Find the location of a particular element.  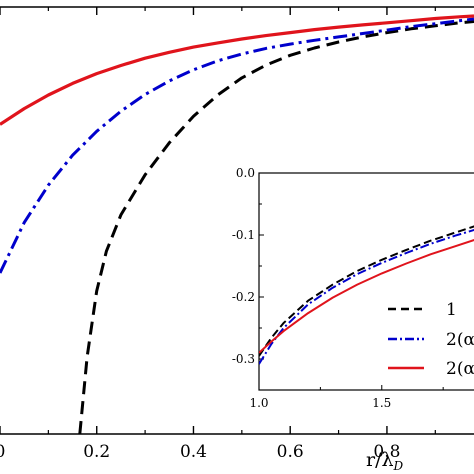

inset-y-tick-label: -0.3 is located at coordinates (243, 359).